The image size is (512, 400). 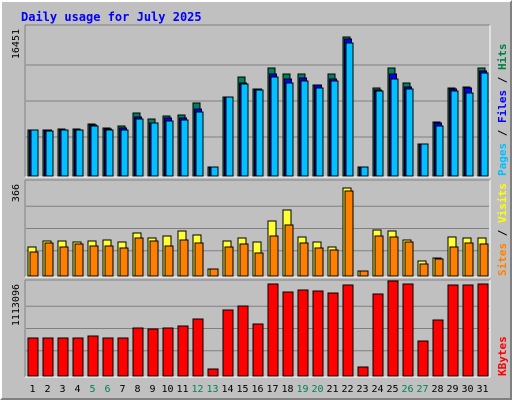 I want to click on bar-pages-day-8-fill, so click(x=139, y=147).